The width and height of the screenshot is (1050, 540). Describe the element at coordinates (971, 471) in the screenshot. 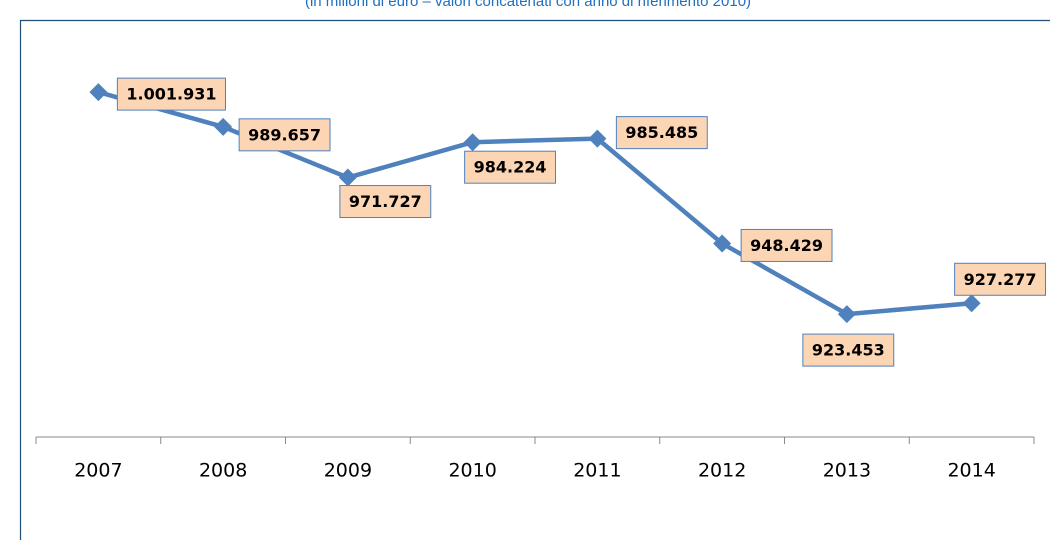

I see `x-tick-label: 2014` at that location.